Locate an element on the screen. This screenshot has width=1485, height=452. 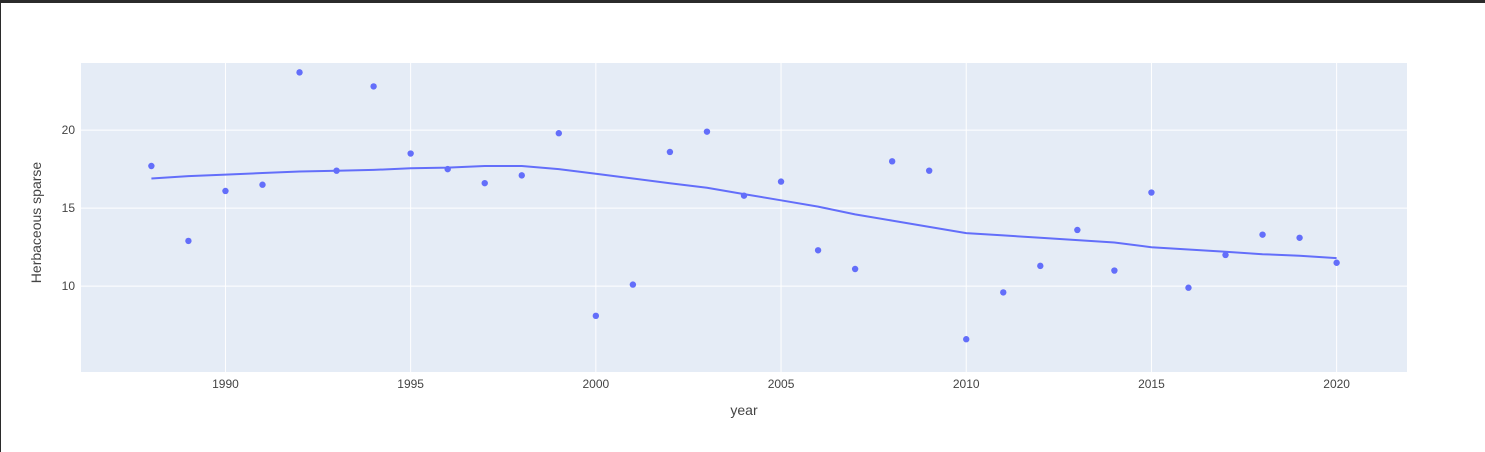
x-tick-labels: 1990 1995 2000 2005 2010 2015 2020 is located at coordinates (781, 384).